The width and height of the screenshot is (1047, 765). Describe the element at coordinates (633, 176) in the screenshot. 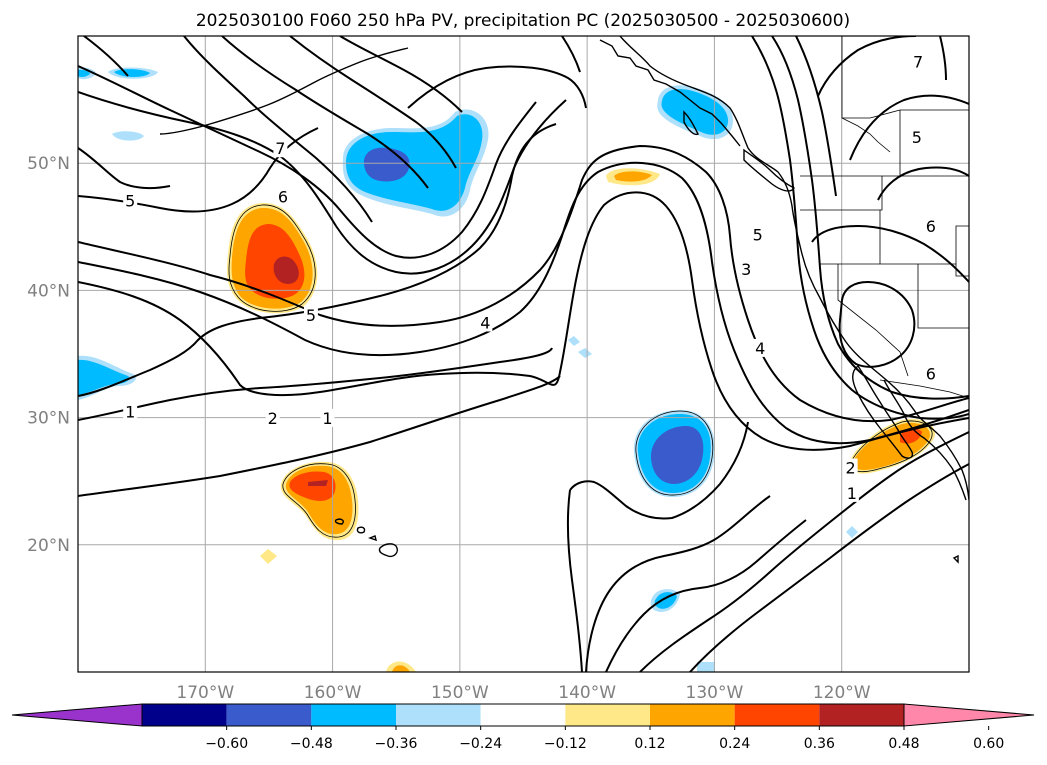

I see `pos-anomaly-mid` at that location.